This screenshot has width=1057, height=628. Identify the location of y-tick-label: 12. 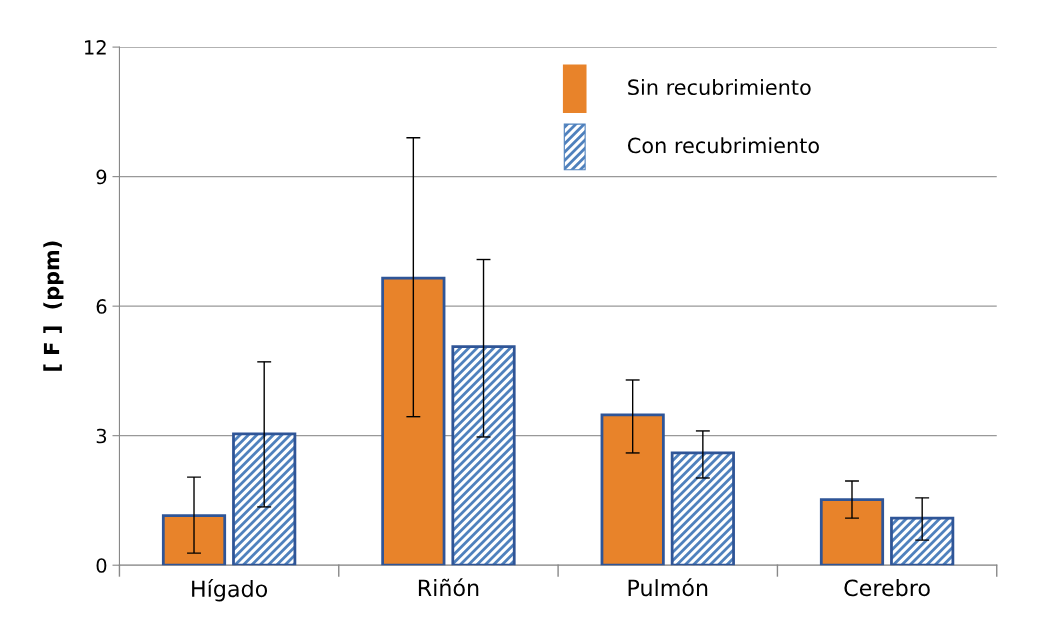
(95, 47).